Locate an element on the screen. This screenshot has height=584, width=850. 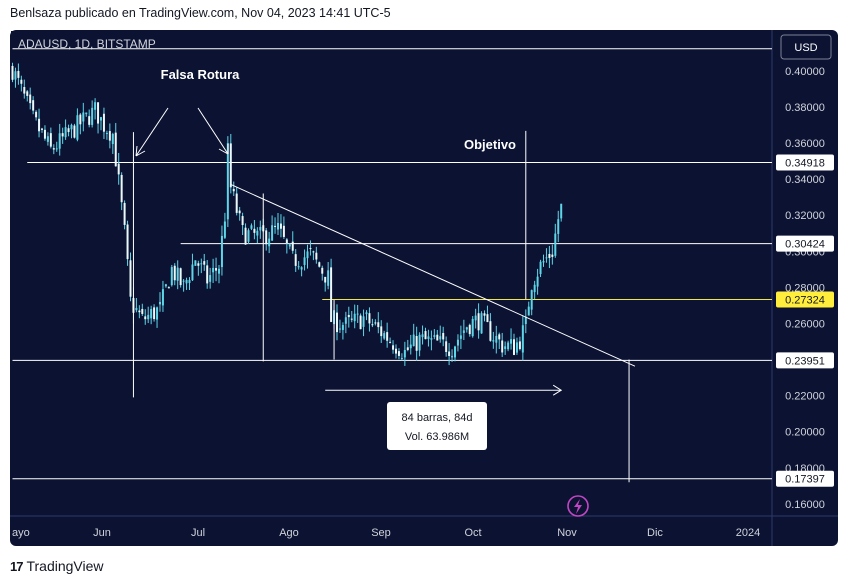
x-tick-label: Jul is located at coordinates (198, 533).